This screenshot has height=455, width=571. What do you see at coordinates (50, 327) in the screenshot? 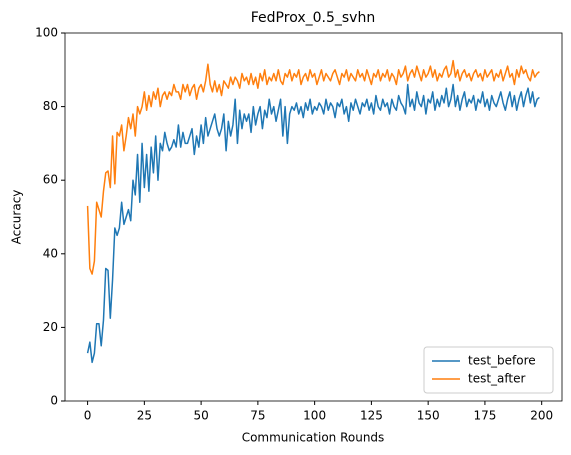
I see `y-tick-label: 20` at bounding box center [50, 327].